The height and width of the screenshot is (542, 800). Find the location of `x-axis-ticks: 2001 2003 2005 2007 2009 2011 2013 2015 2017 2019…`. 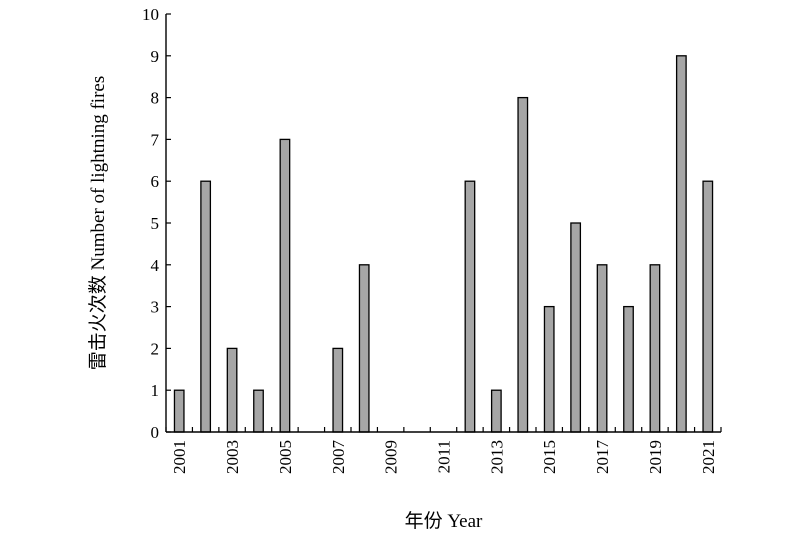

x-axis-ticks: 2001 2003 2005 2007 2009 2011 2013 2015 2017 2019… is located at coordinates (443, 451).